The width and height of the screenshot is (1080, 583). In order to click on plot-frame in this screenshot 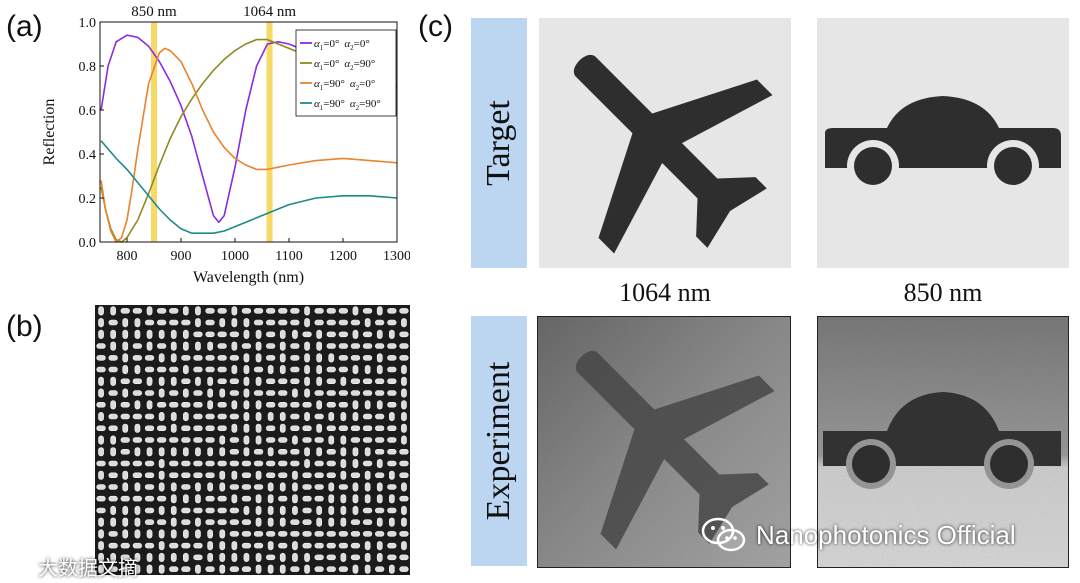, I will do `click(248, 132)`.